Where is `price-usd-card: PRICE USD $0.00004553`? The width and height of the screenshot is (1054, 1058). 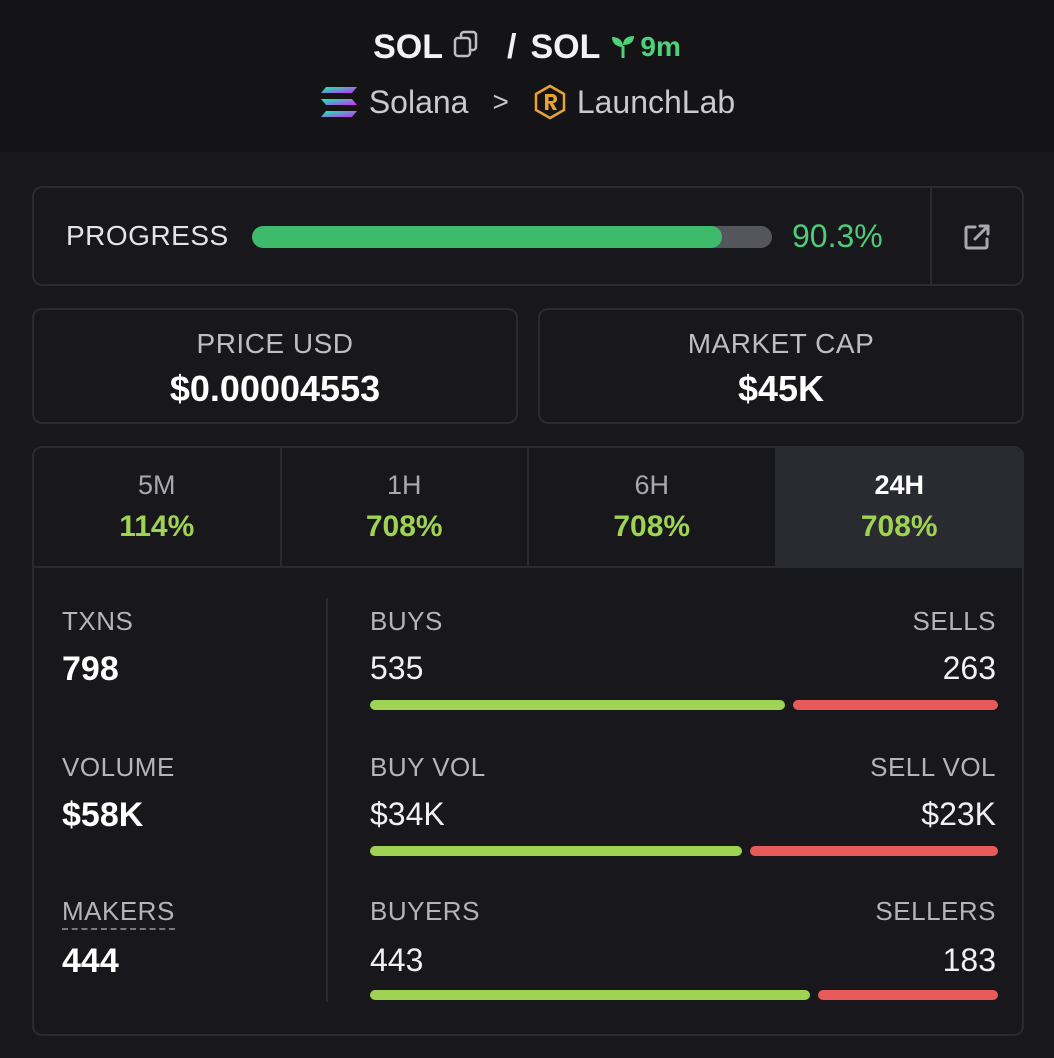 price-usd-card: PRICE USD $0.00004553 is located at coordinates (275, 366).